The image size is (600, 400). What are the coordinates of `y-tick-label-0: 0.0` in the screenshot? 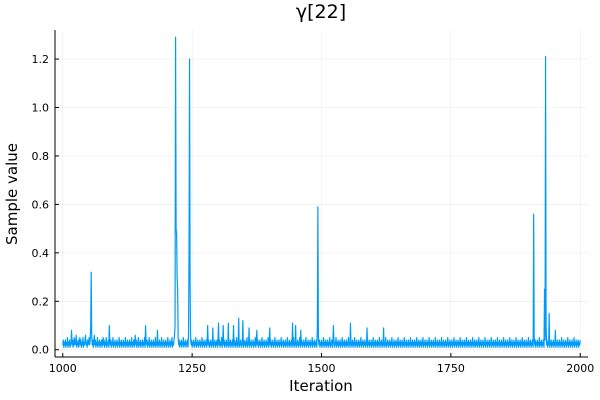 It's located at (41, 350).